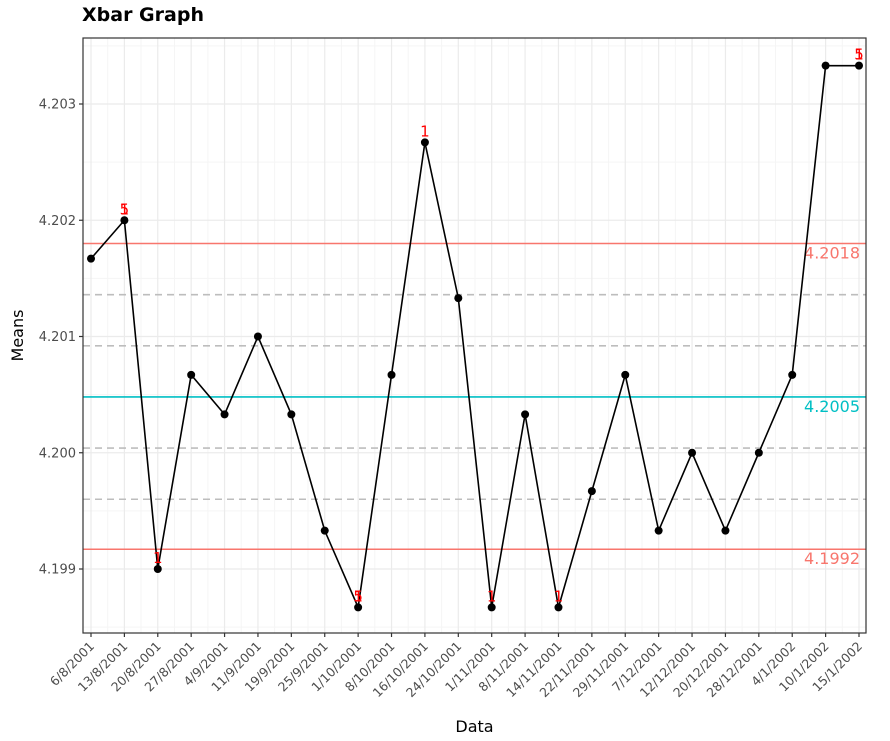  Describe the element at coordinates (832, 253) in the screenshot. I see `reference-label: 4.2018` at that location.